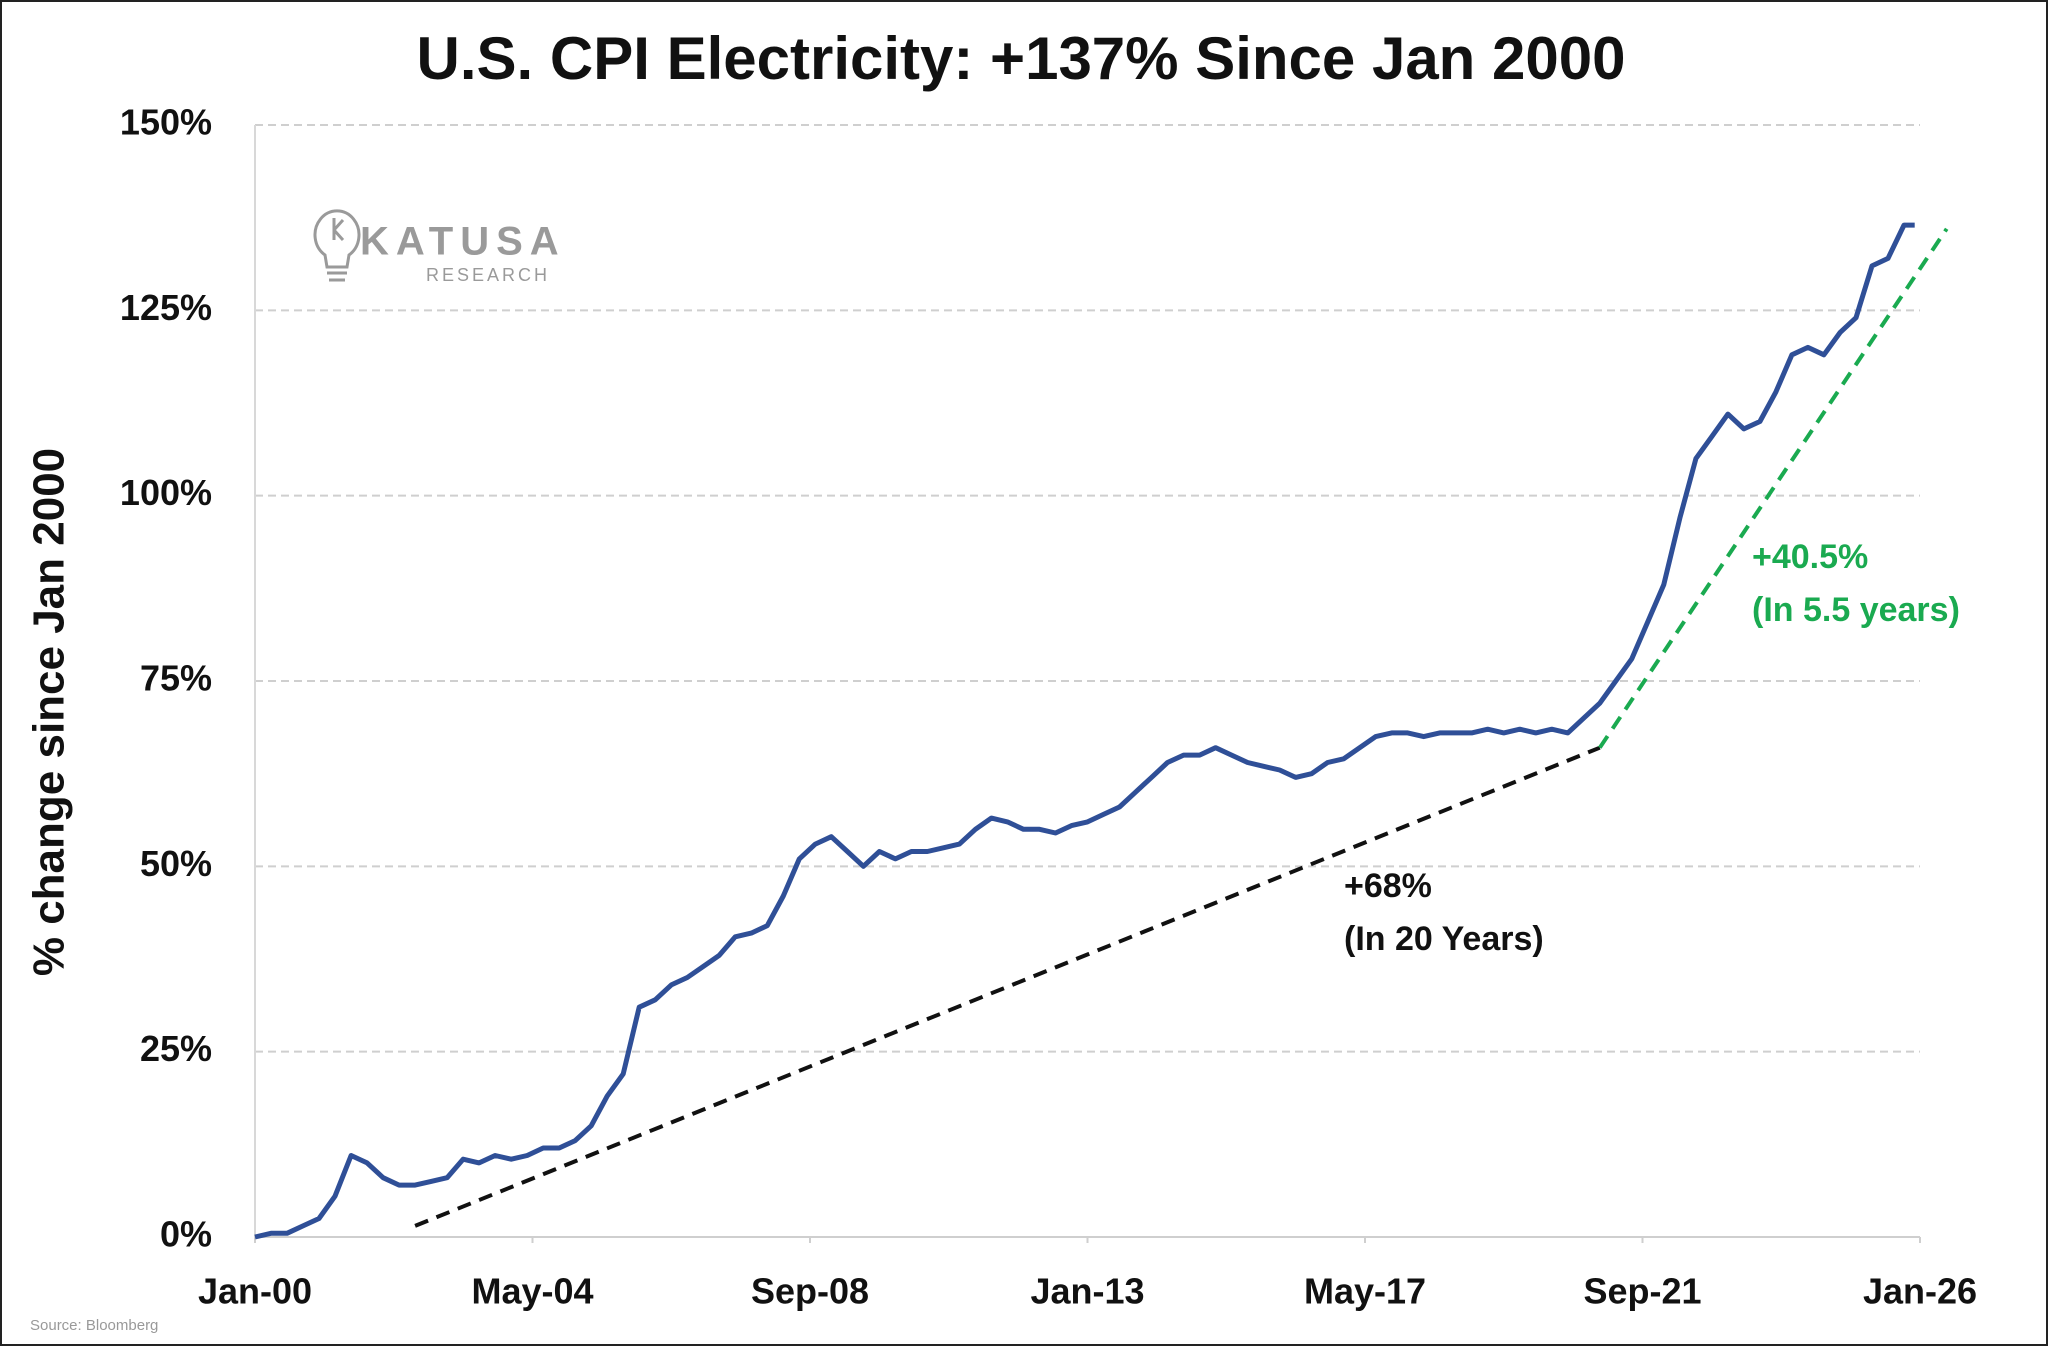 The width and height of the screenshot is (2048, 1346). I want to click on watermark-subtitle: RESEARCH, so click(488, 275).